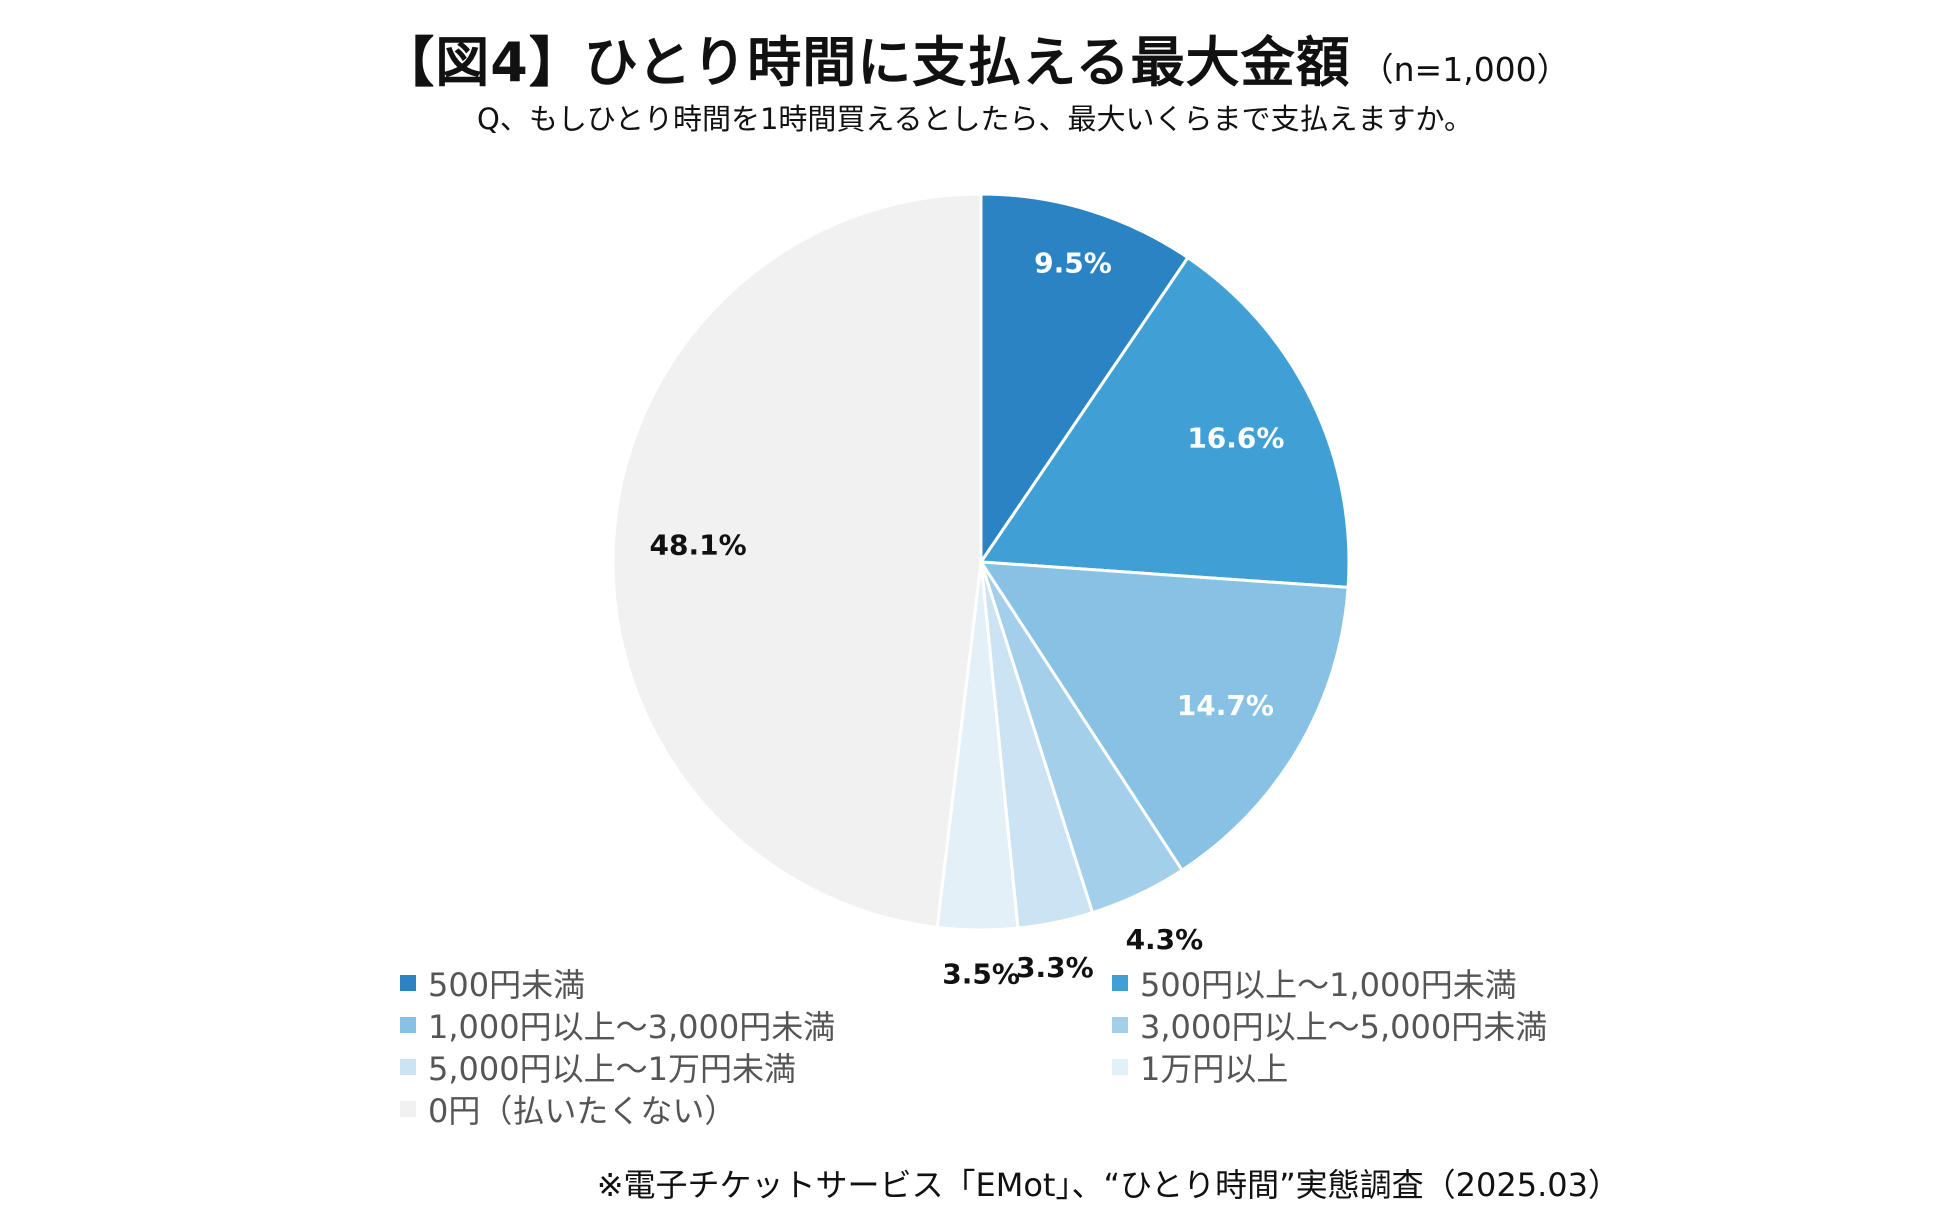 The image size is (1950, 1216). Describe the element at coordinates (1055, 967) in the screenshot. I see `slice-value-label: 3.3%` at that location.